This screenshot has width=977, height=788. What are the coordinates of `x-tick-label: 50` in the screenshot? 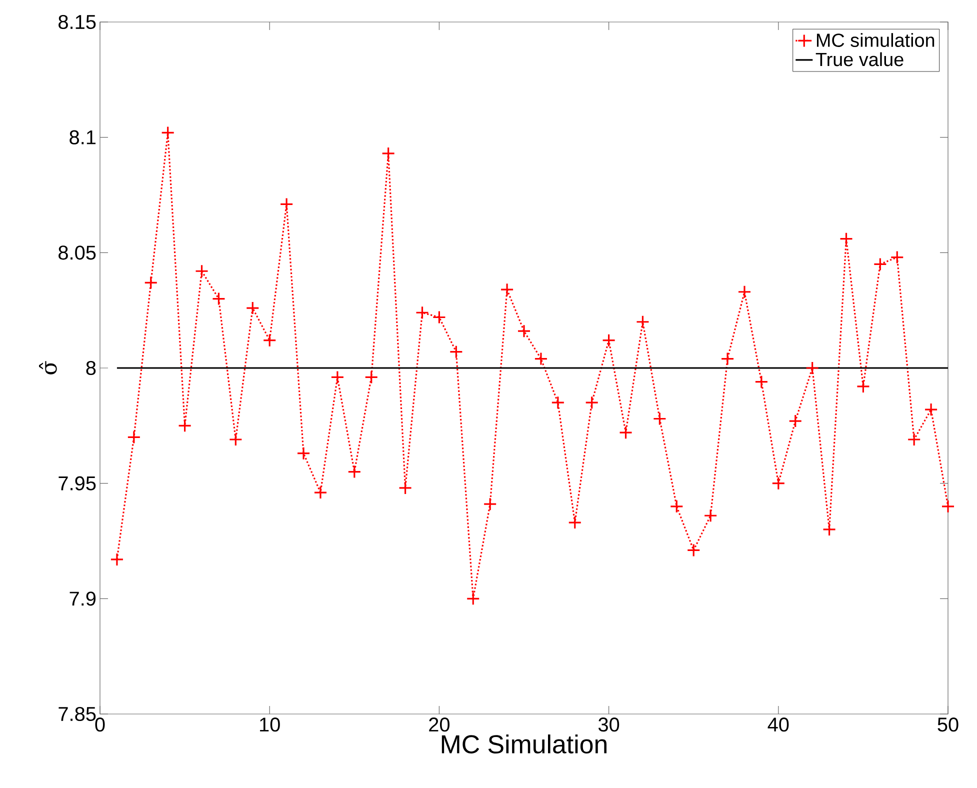 It's located at (948, 725).